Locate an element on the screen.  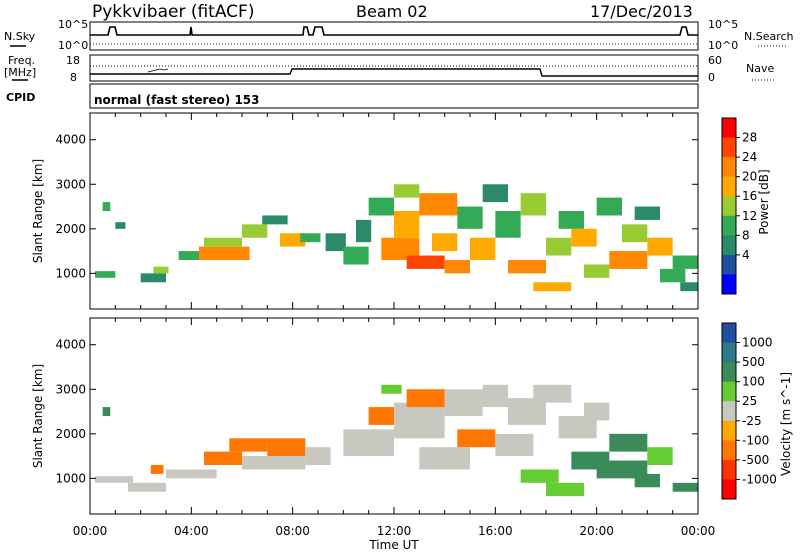
power-colorbar: 28 24 20 16 12 8 4 is located at coordinates (739, 206).